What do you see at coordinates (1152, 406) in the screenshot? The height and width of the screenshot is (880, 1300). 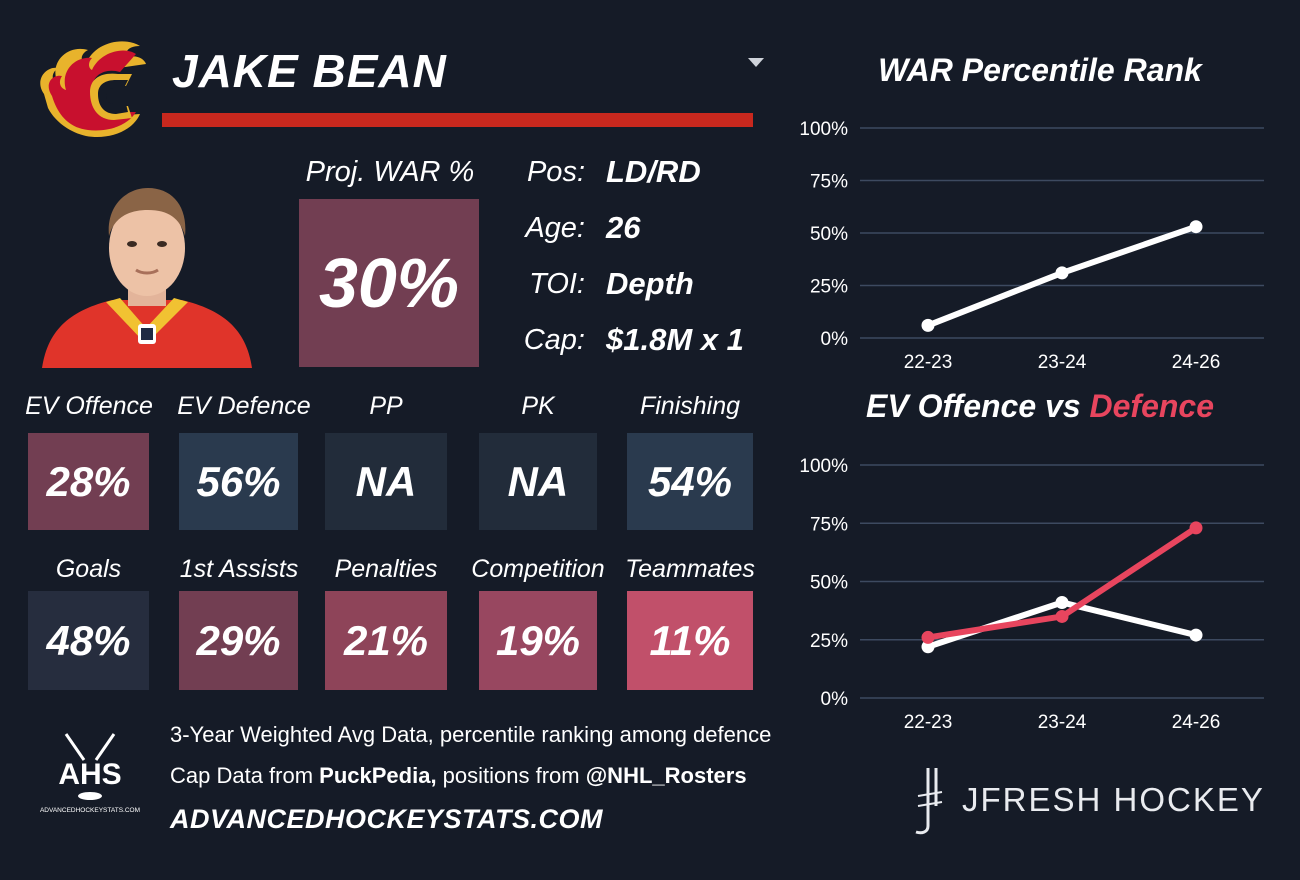 I see `ev-chart-title-defence: Defence` at bounding box center [1152, 406].